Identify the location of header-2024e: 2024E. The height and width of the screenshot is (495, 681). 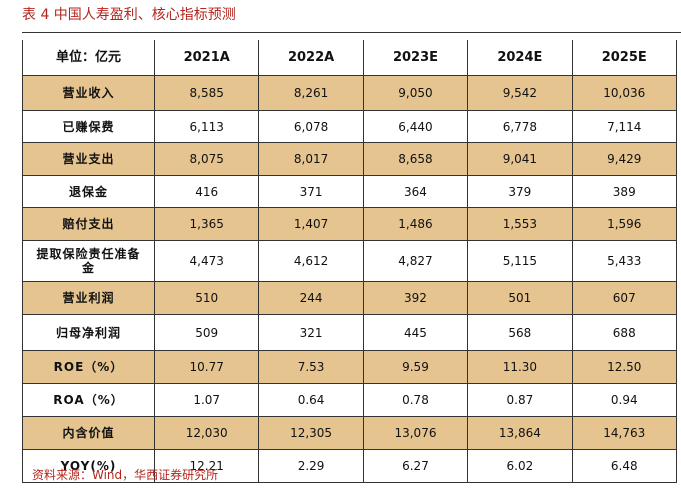
(520, 58).